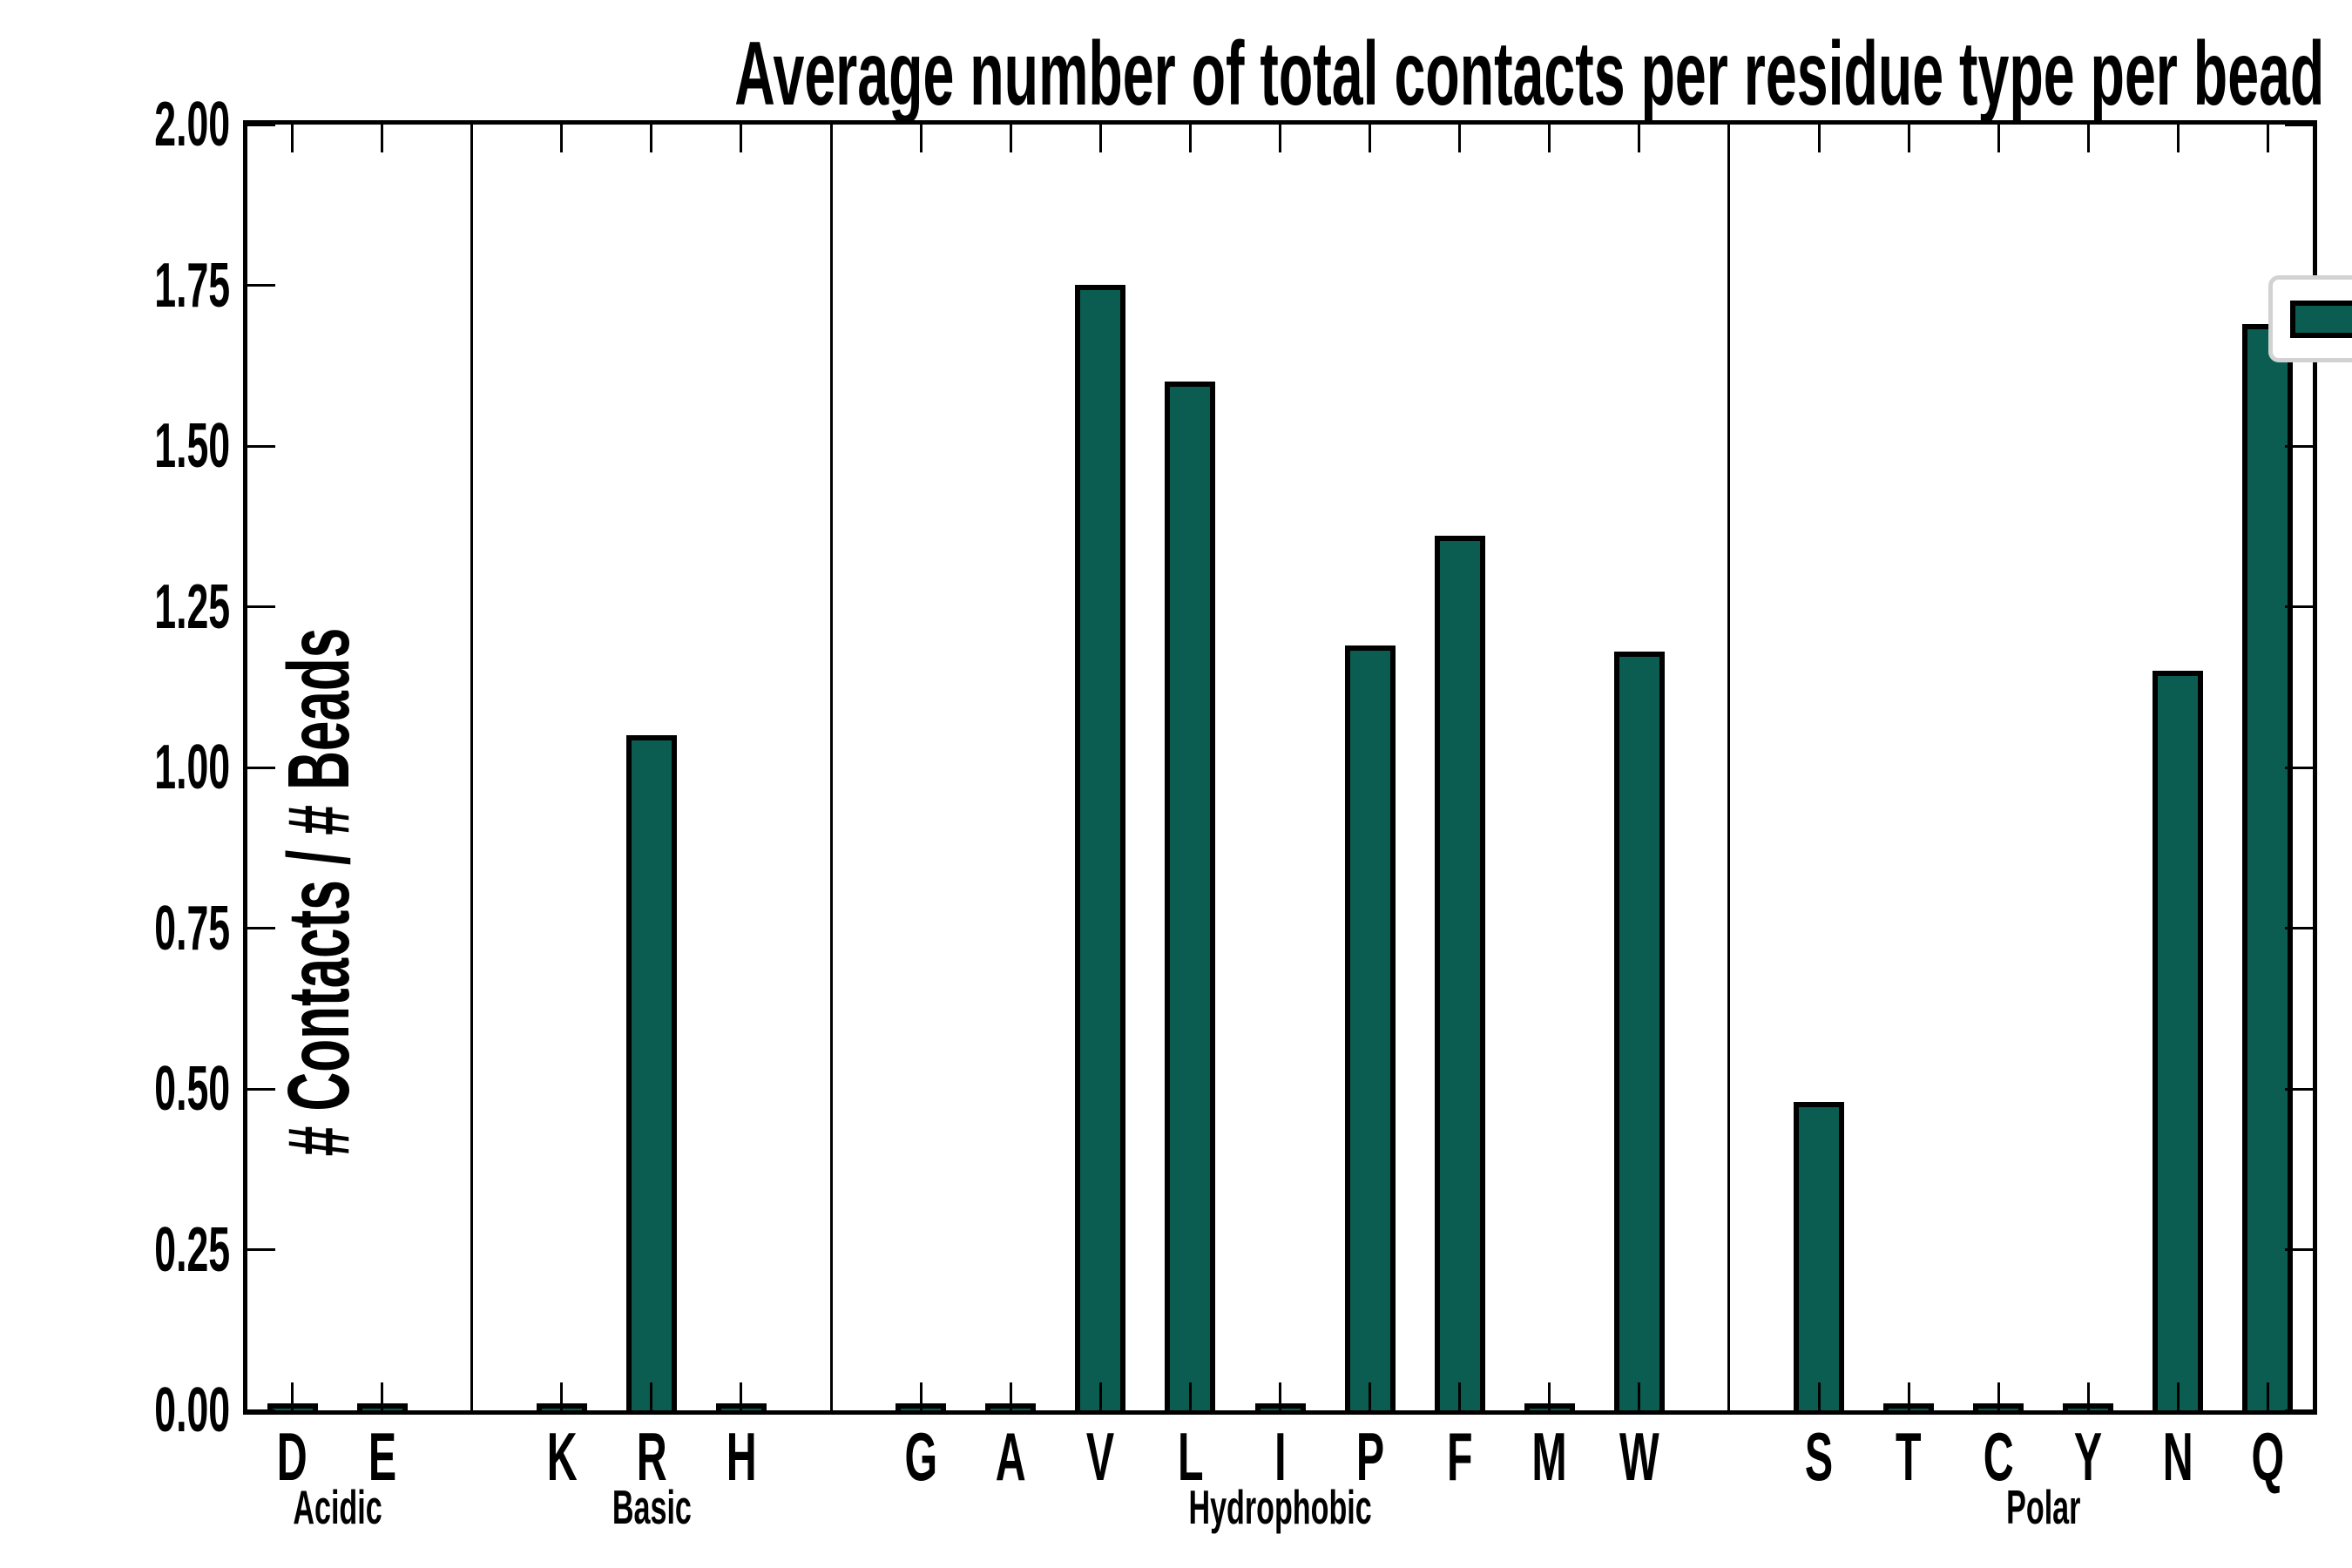  Describe the element at coordinates (292, 138) in the screenshot. I see `x-tick-top-D` at that location.